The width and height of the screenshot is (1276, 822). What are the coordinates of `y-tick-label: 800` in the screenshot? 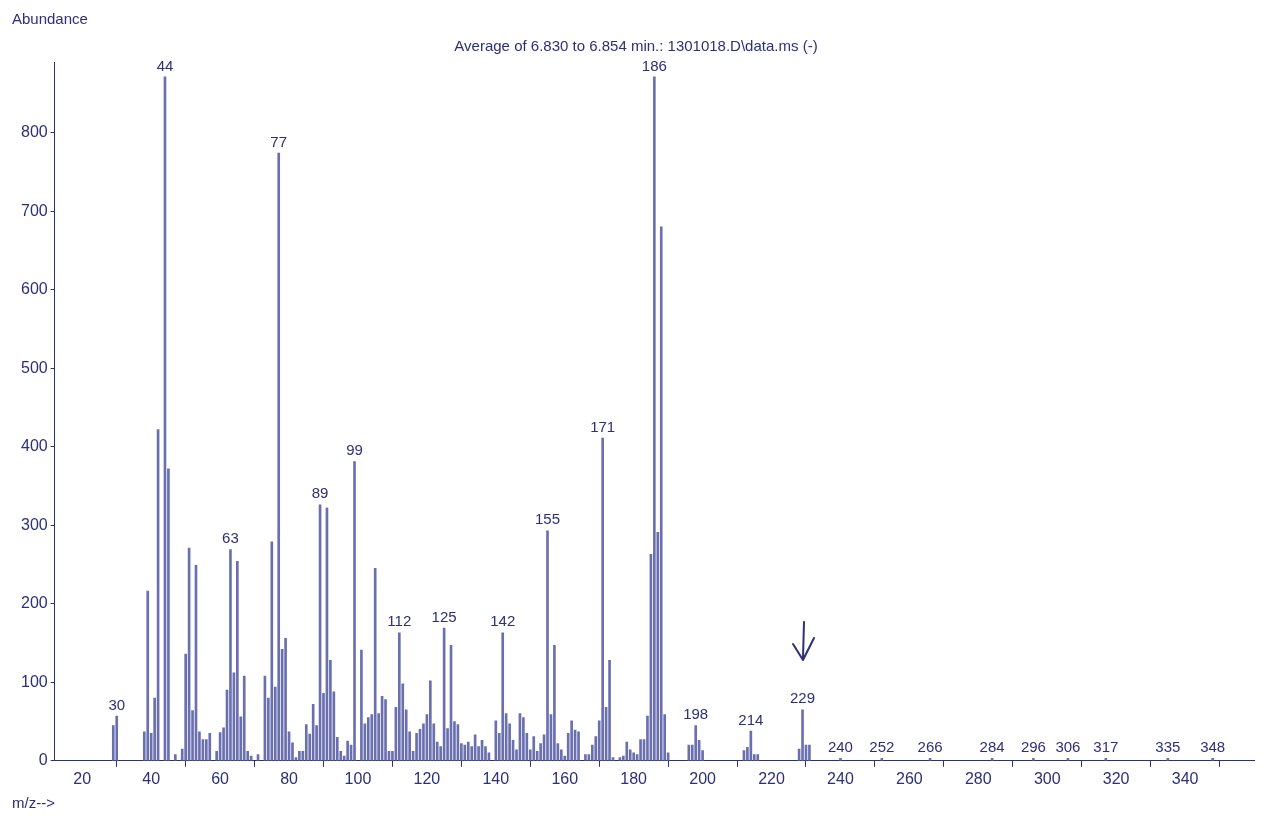 It's located at (34, 132).